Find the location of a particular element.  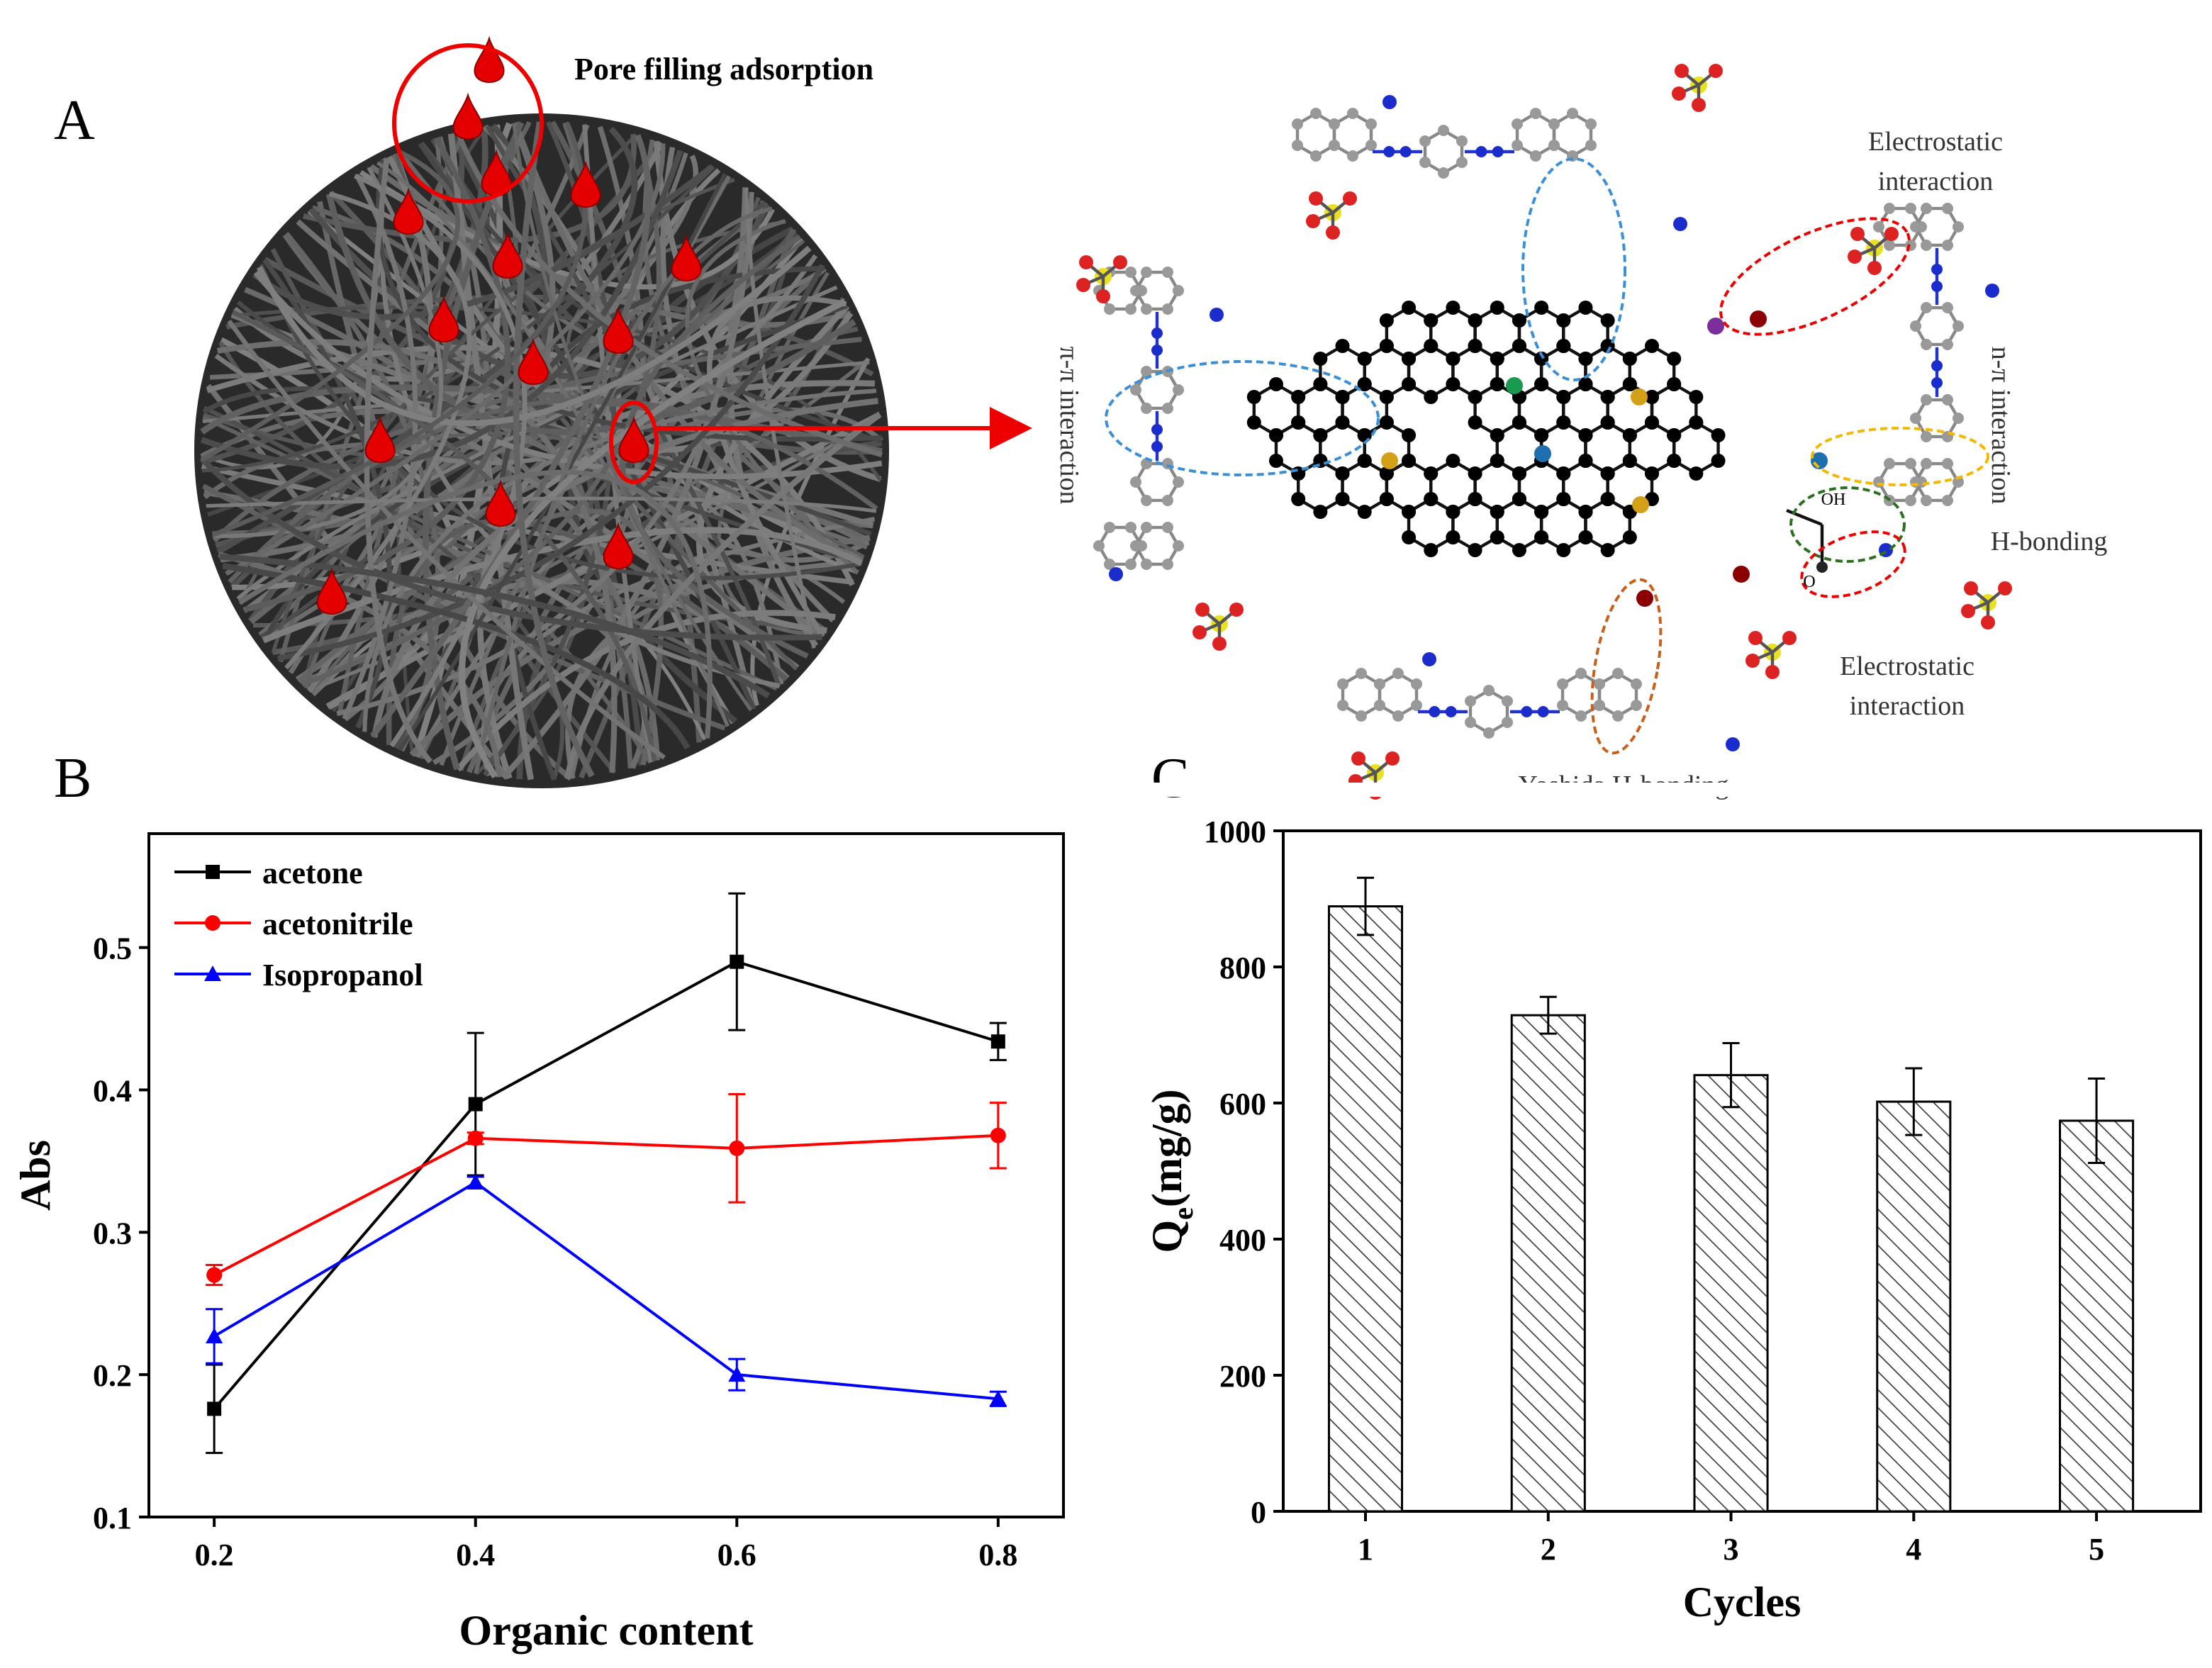

highlight-ellipse is located at coordinates (634, 442).